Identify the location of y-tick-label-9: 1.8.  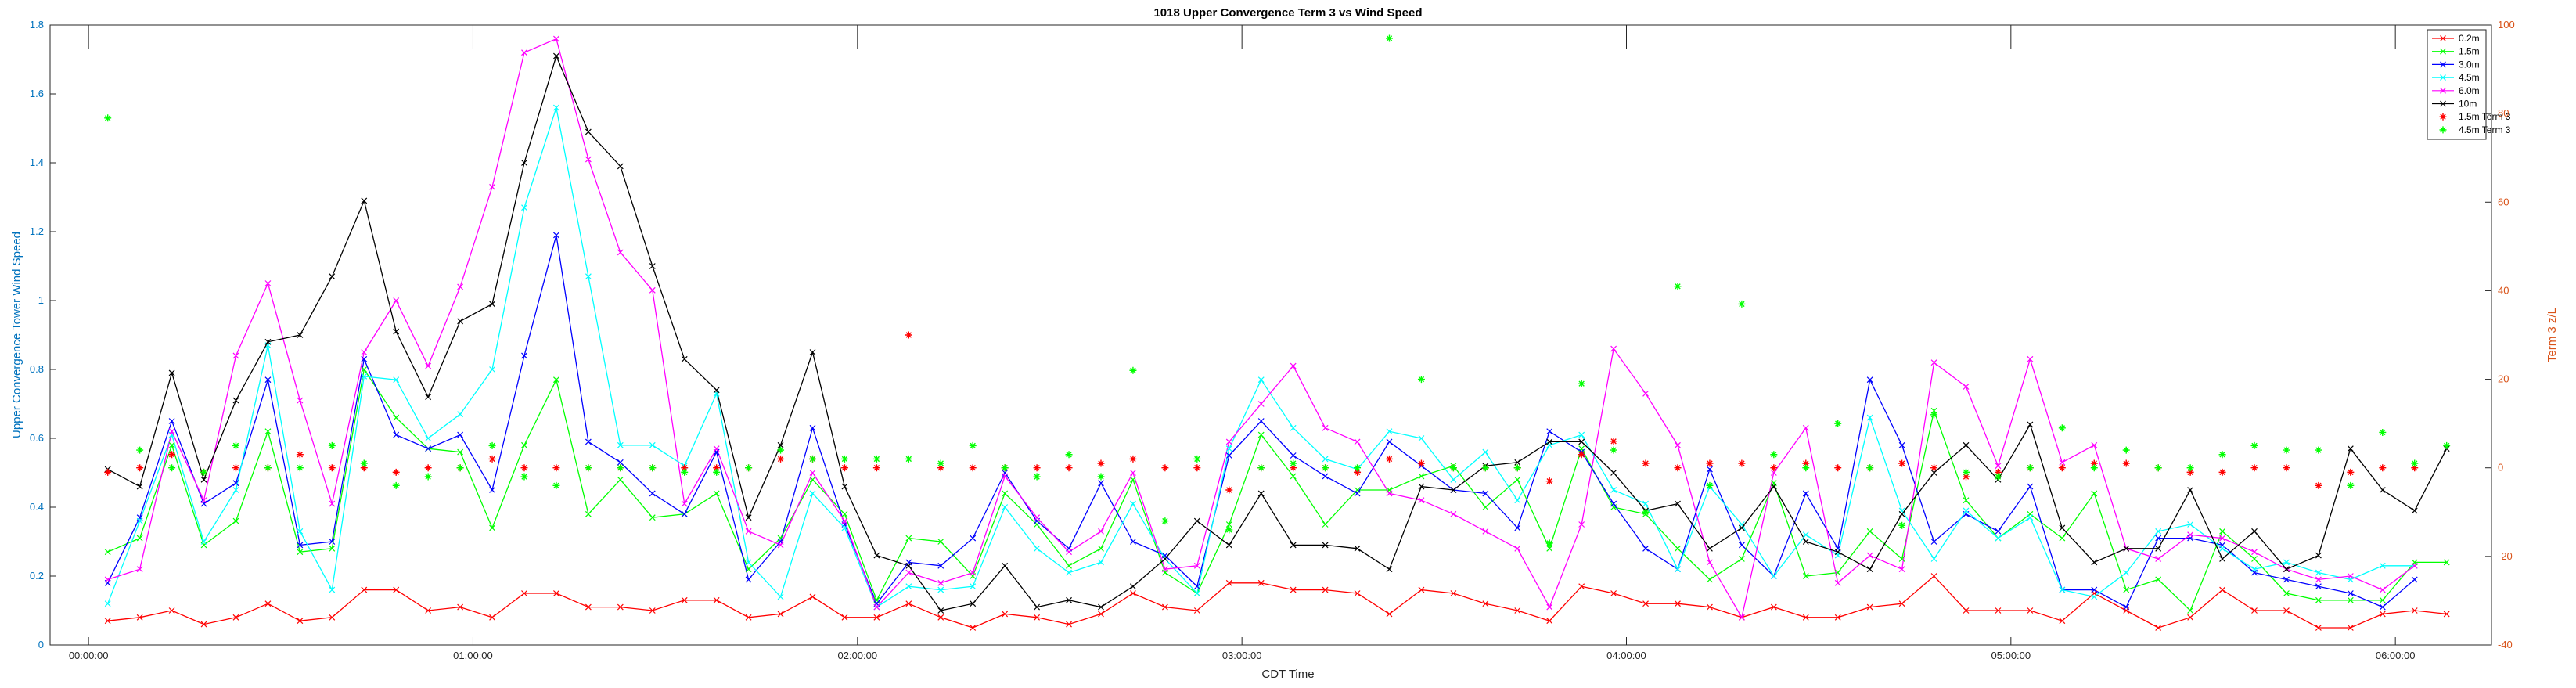
(37, 25).